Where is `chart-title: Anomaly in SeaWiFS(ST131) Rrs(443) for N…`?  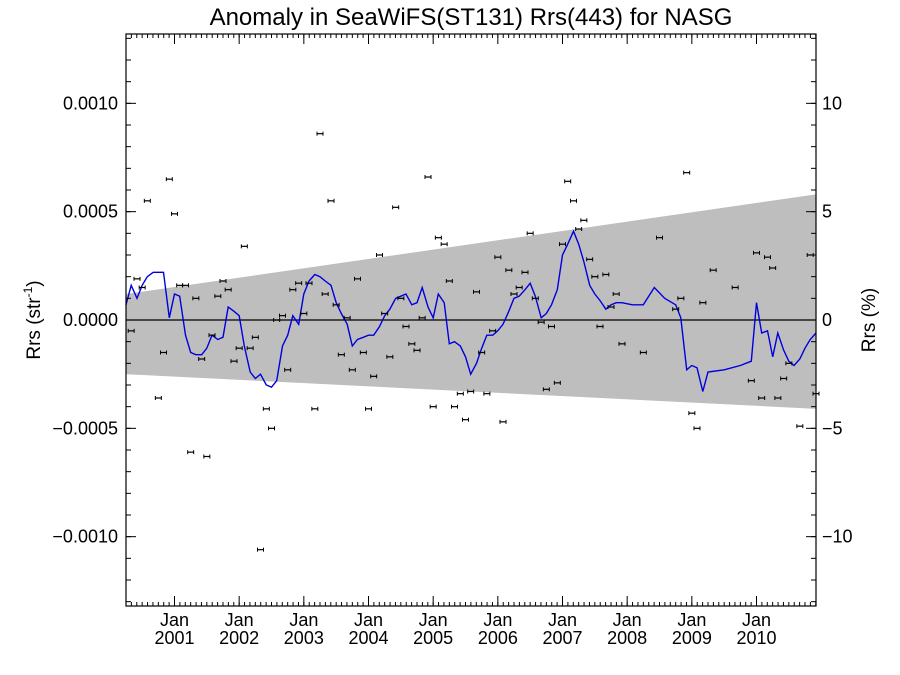 chart-title: Anomaly in SeaWiFS(ST131) Rrs(443) for N… is located at coordinates (471, 17).